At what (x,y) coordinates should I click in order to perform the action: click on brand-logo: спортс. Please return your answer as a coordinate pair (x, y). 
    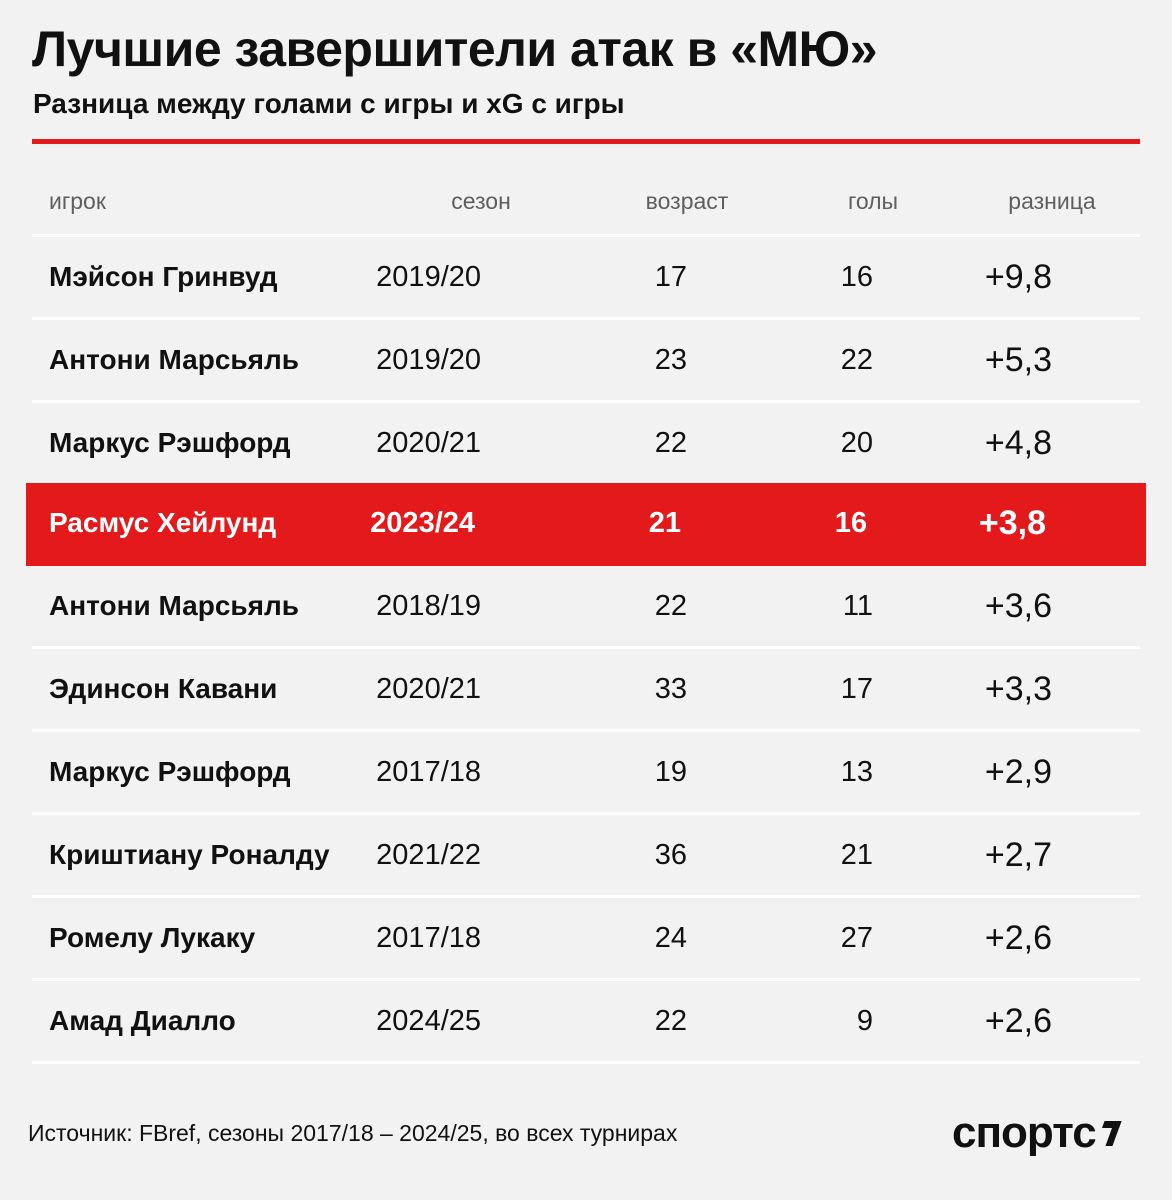
    Looking at the image, I should click on (1034, 1133).